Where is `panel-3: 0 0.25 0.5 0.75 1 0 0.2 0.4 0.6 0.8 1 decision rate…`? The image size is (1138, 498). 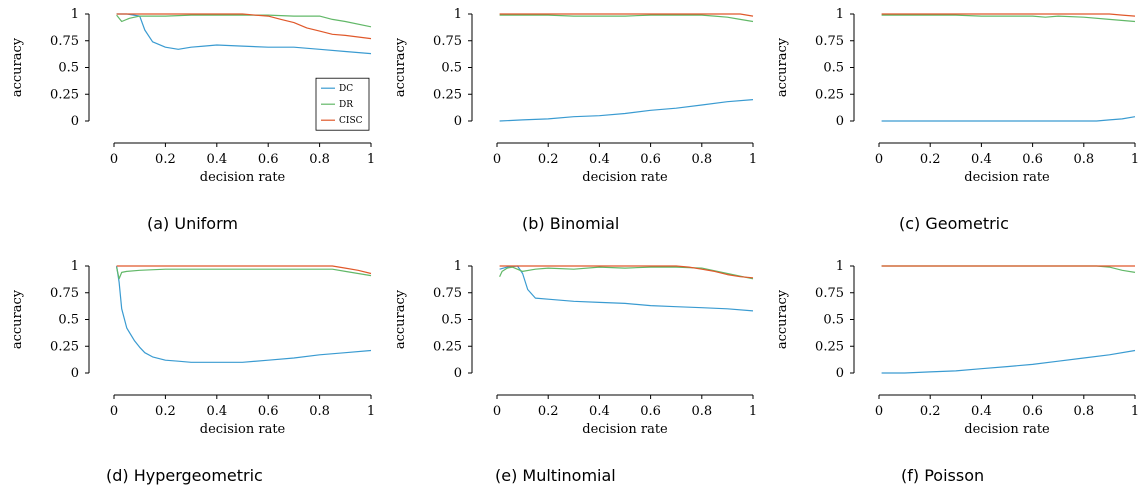 panel-3: 0 0.25 0.5 0.75 1 0 0.2 0.4 0.6 0.8 1 decision rate… is located at coordinates (192, 348).